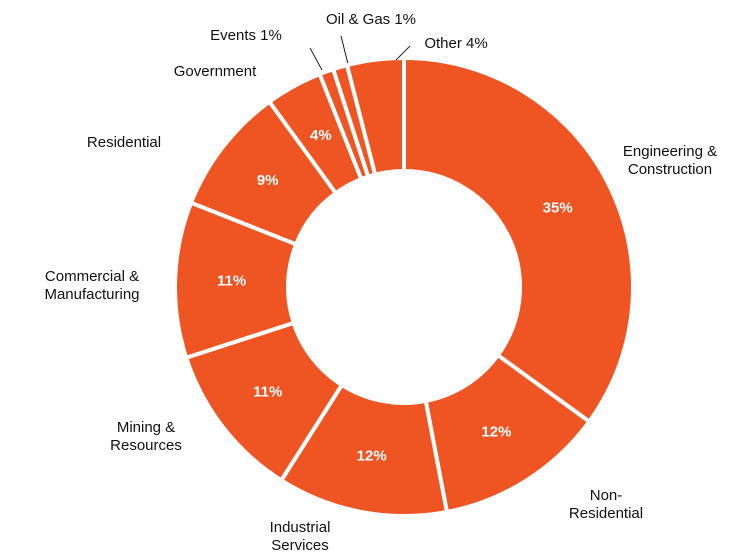  Describe the element at coordinates (233, 35) in the screenshot. I see `category-name: Events` at that location.